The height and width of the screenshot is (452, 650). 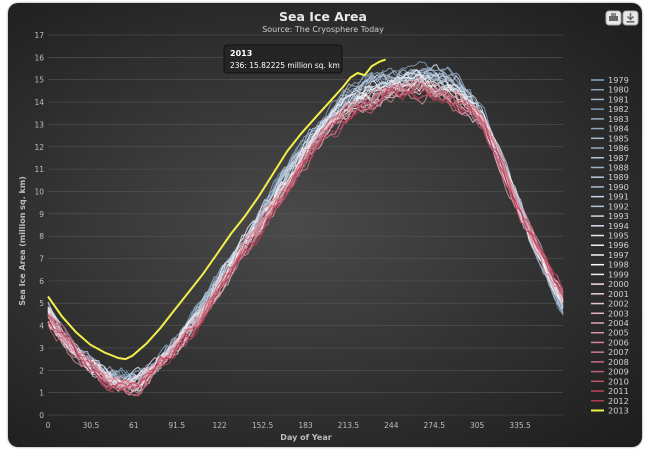 I want to click on legend-item-2008: 2008, so click(x=610, y=362).